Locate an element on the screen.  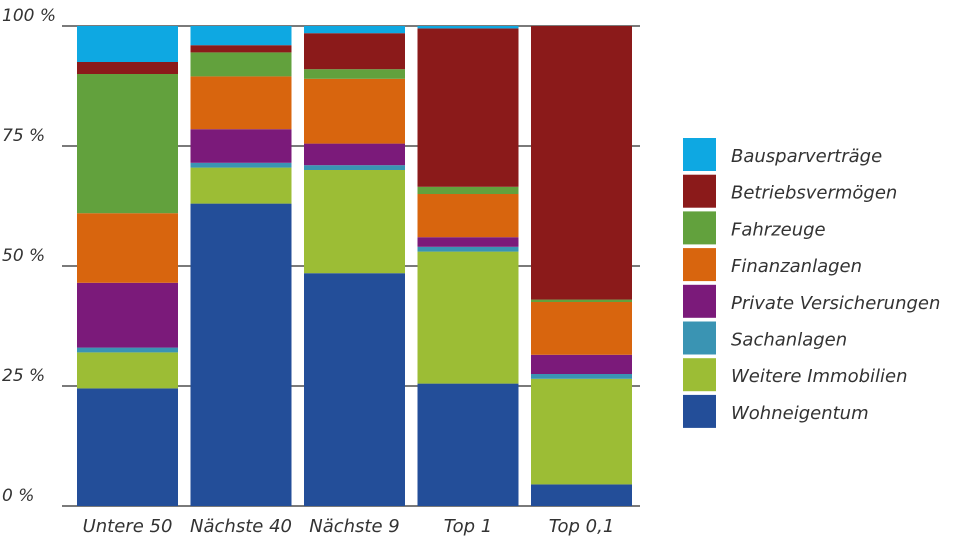
legend-item-3: Finanzanlagen is located at coordinates (772, 265).